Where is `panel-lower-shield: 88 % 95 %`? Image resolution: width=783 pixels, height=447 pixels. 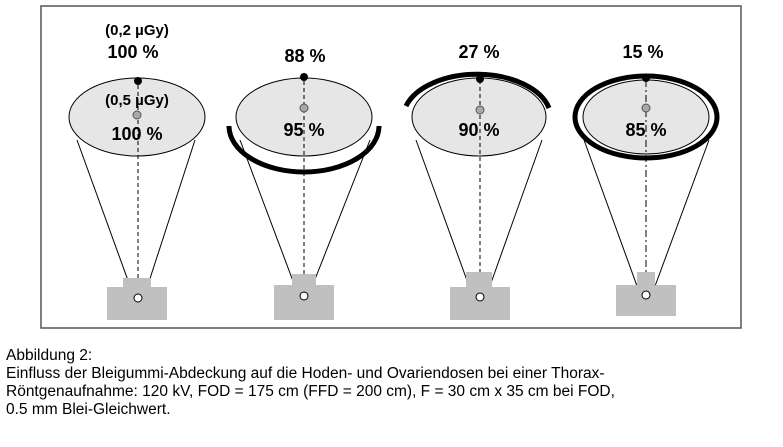 panel-lower-shield: 88 % 95 % is located at coordinates (304, 183).